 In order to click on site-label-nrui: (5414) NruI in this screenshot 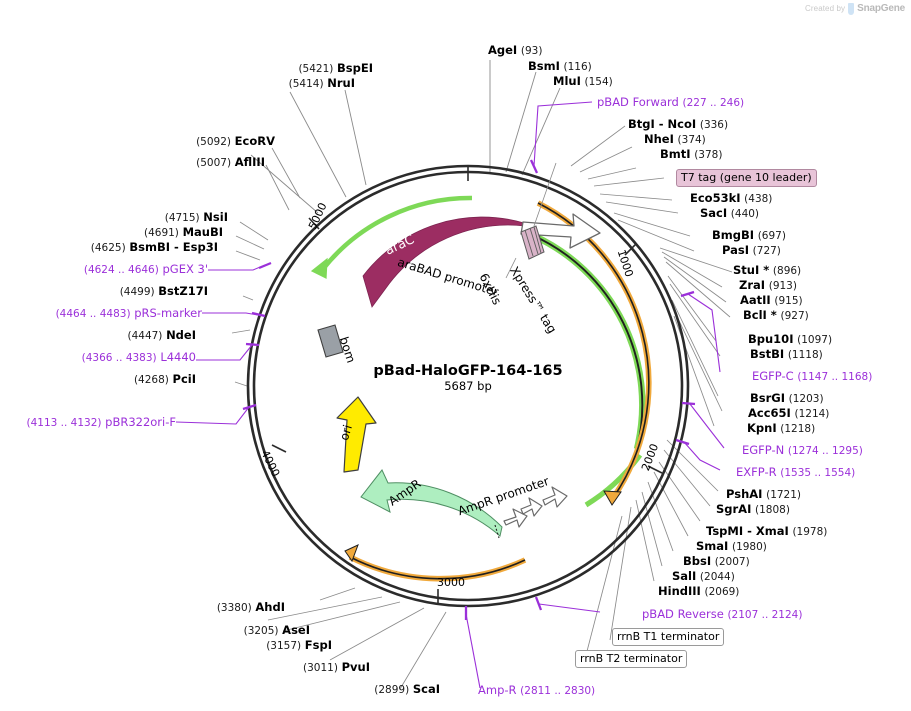, I will do `click(321, 83)`.